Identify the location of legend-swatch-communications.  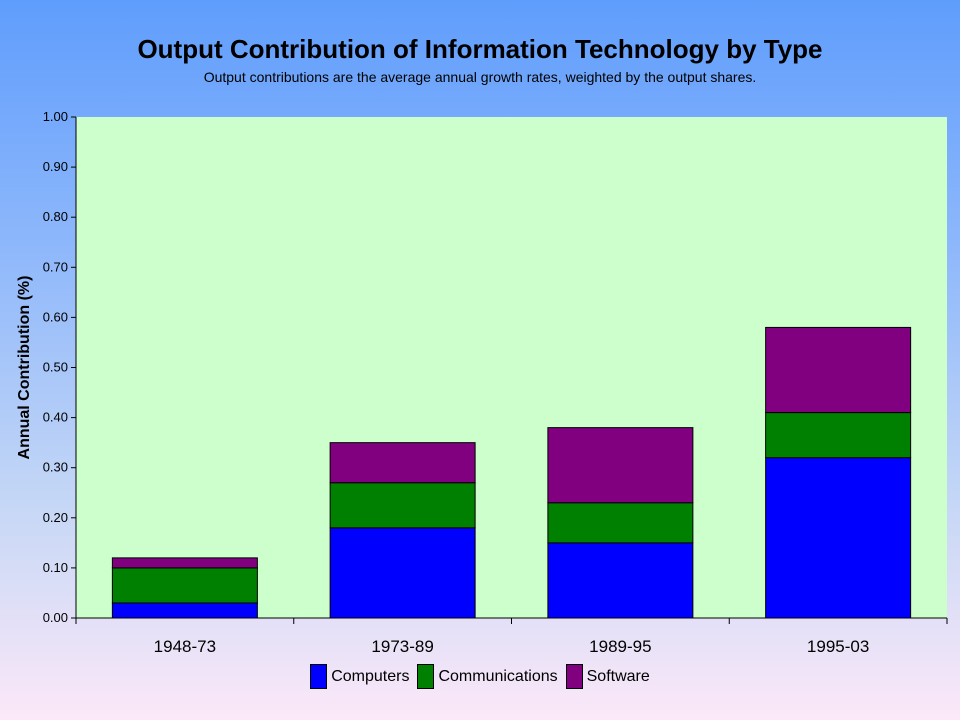
(426, 676).